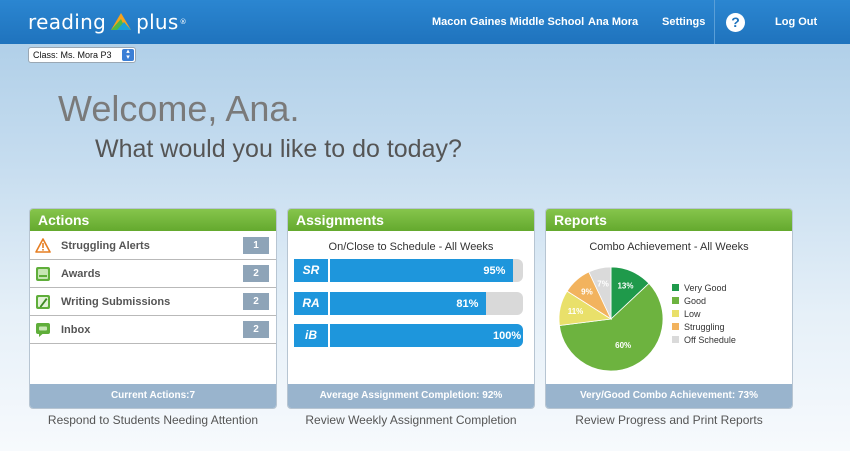  I want to click on legend-item: Low, so click(704, 313).